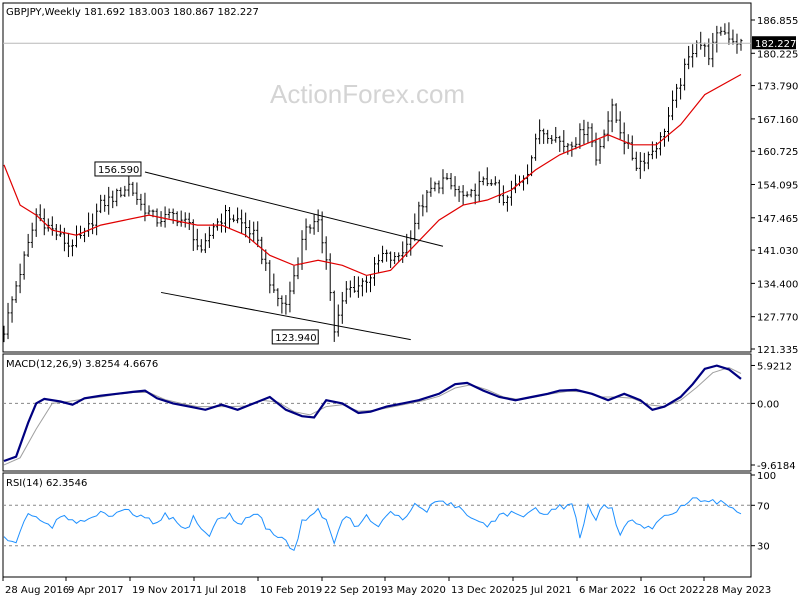  I want to click on price-y-tick-label: 180.225, so click(777, 54).